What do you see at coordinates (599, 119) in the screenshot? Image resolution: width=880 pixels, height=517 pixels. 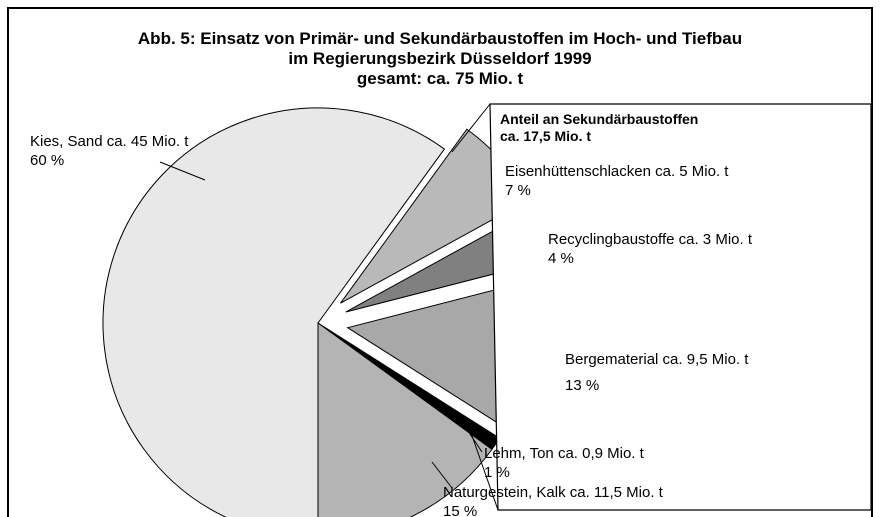 I see `annotation: Anteil an Sekundärbaustoffen` at bounding box center [599, 119].